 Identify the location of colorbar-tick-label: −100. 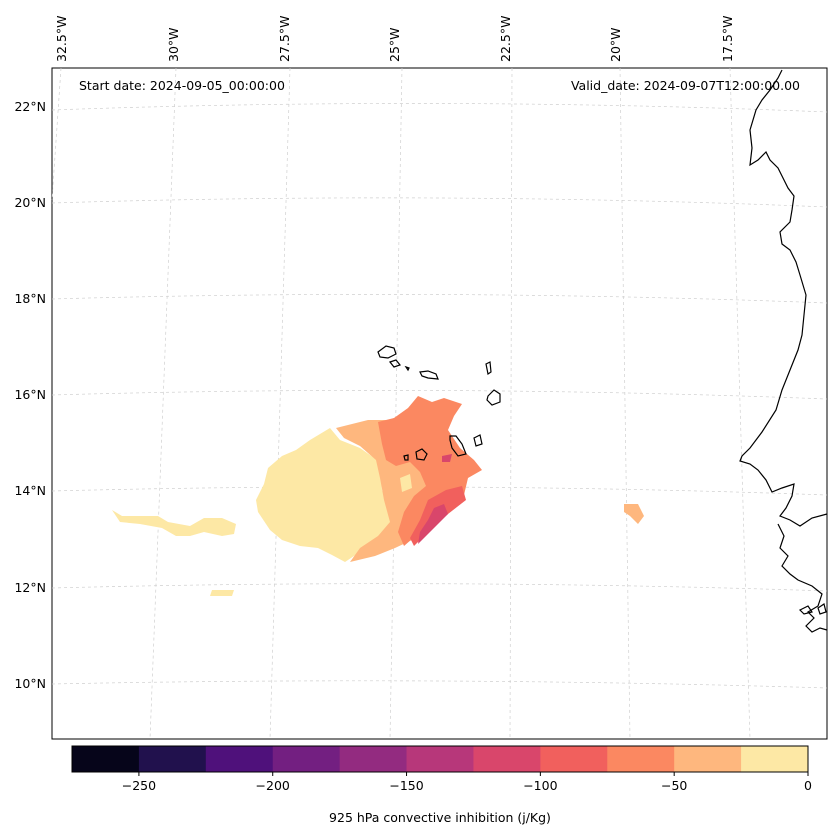
(540, 785).